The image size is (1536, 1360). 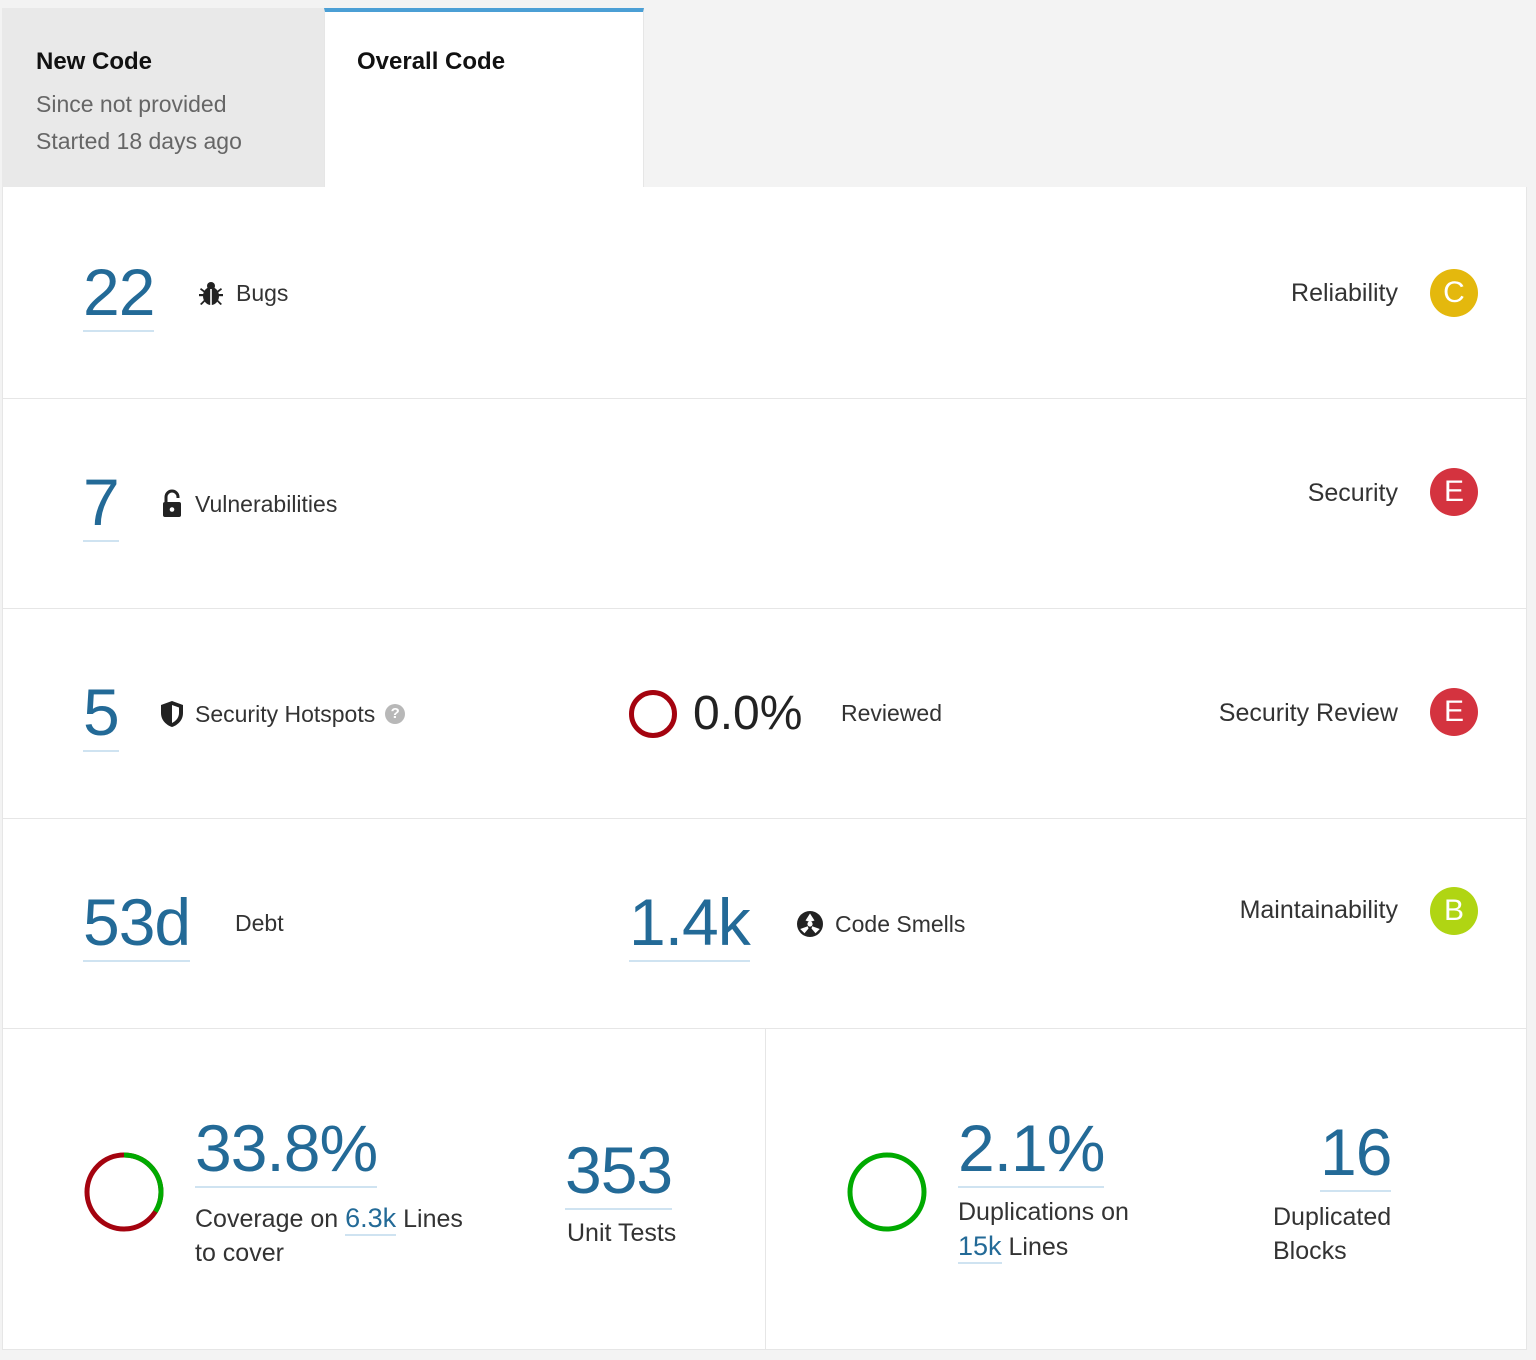 I want to click on vulnerabilities-label: Vulnerabilities, so click(x=249, y=504).